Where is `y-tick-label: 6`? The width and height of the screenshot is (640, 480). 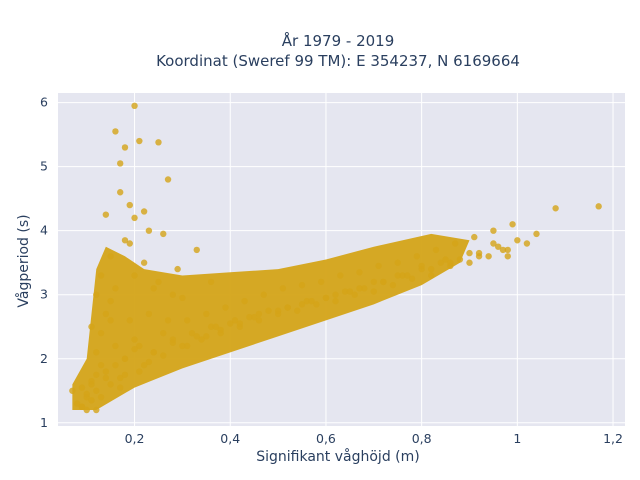 y-tick-label: 6 is located at coordinates (44, 102).